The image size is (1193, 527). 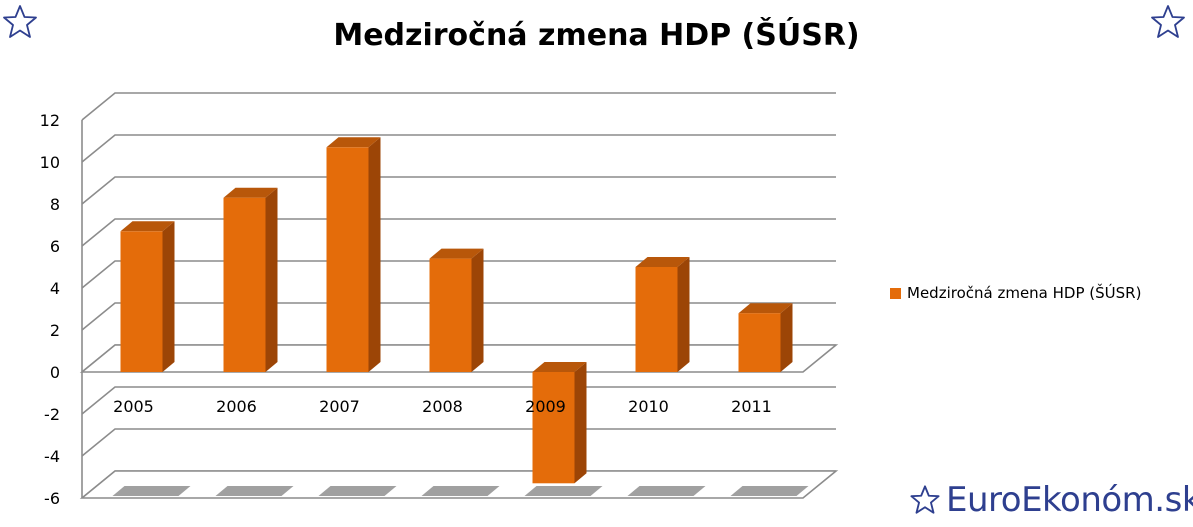 What do you see at coordinates (751, 406) in the screenshot?
I see `x-tick-label: 2011` at bounding box center [751, 406].